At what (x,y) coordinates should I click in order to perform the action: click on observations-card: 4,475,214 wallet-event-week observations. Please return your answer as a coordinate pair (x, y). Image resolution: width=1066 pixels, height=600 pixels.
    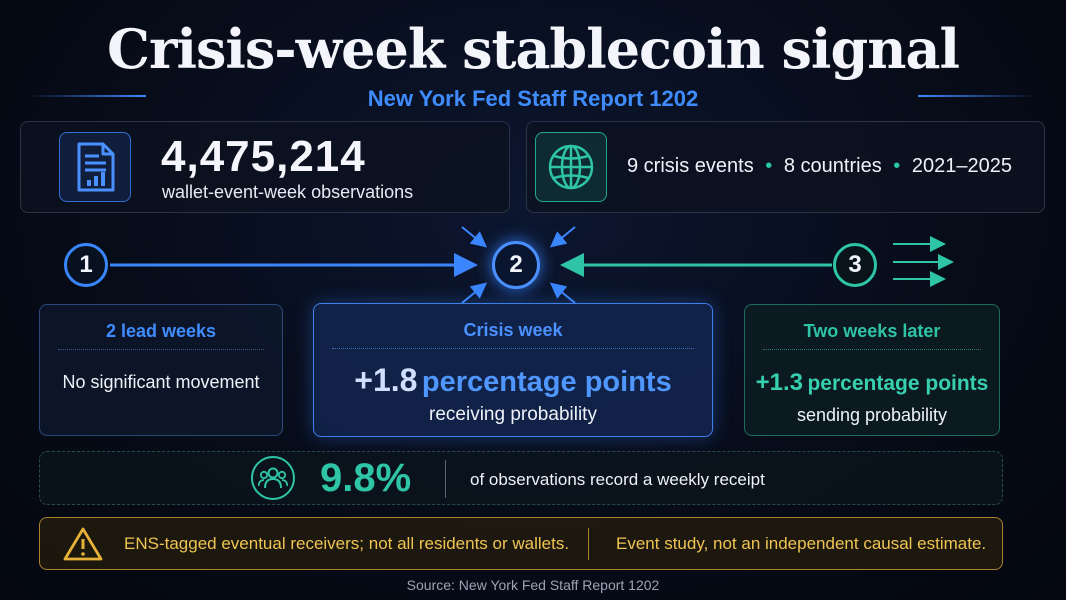
    Looking at the image, I should click on (265, 167).